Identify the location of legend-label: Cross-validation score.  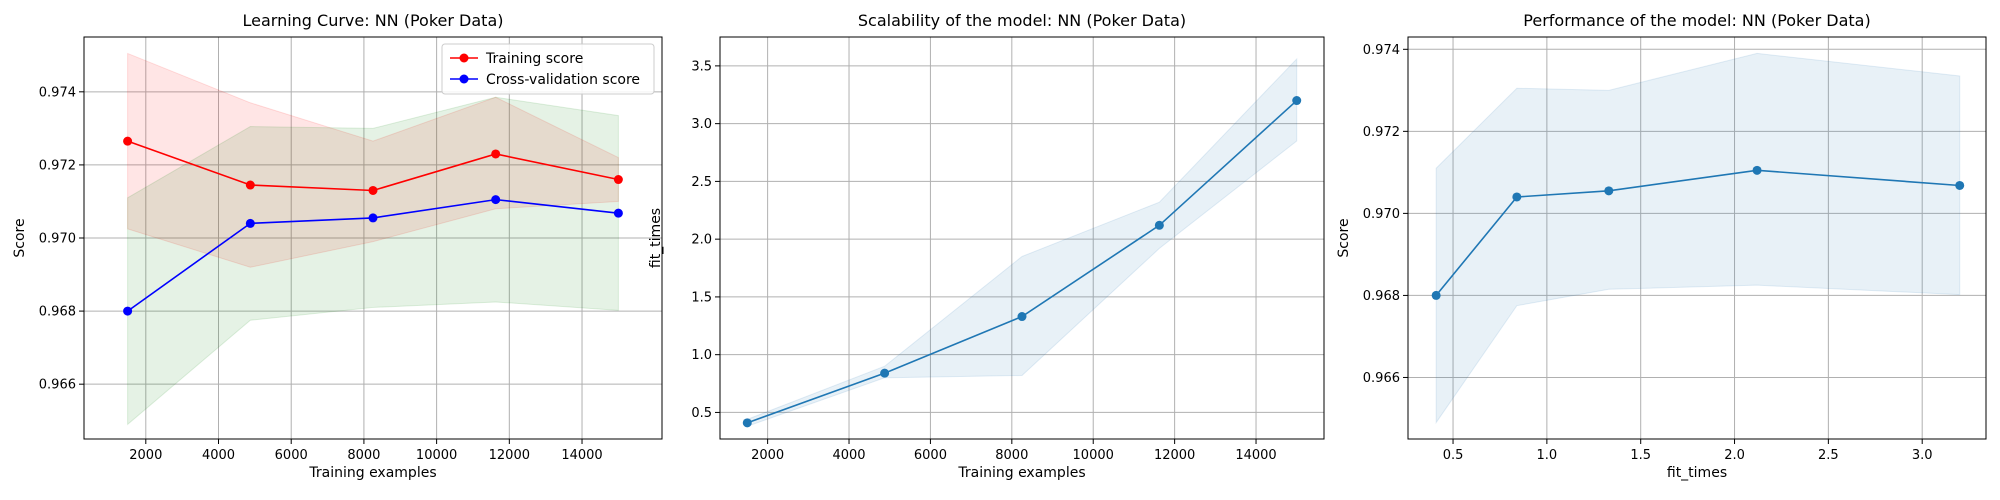
(563, 80).